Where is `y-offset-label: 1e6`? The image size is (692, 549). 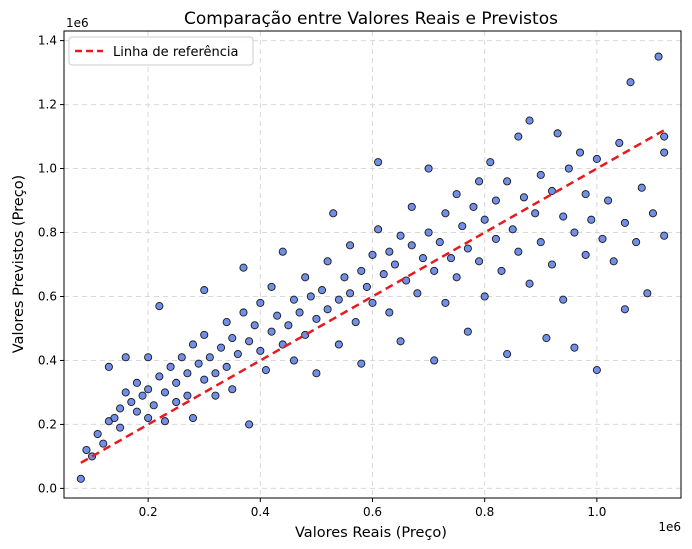
y-offset-label: 1e6 is located at coordinates (77, 23).